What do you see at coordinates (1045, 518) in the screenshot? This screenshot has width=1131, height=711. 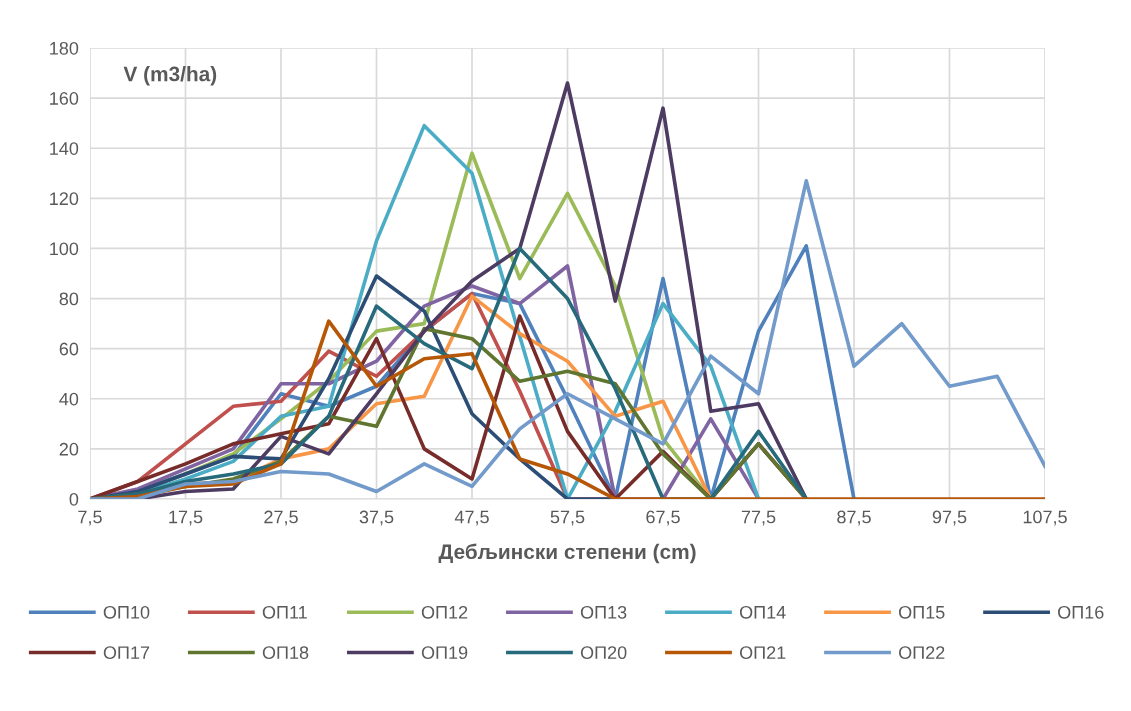 I see `x-tick-label: 107,5` at bounding box center [1045, 518].